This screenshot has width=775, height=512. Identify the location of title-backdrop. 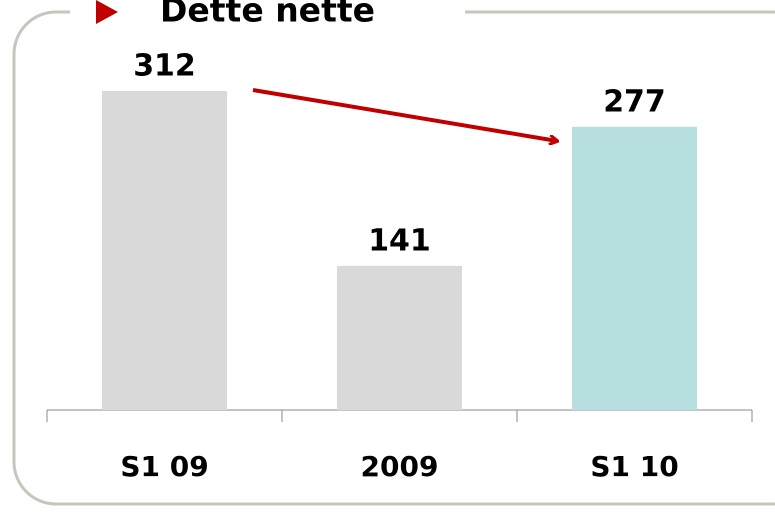
(267, 13).